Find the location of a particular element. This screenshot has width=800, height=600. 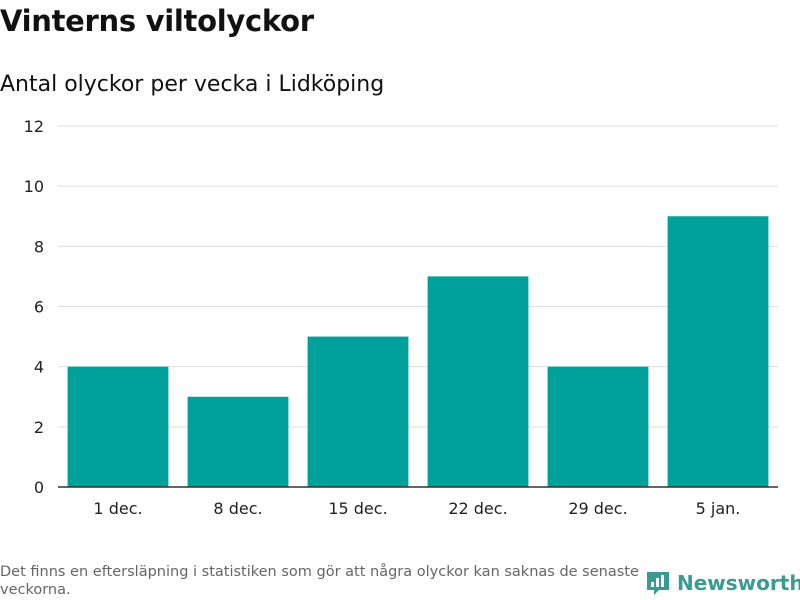

chart-subtitle: Antal olyckor per vecka i Lidköping is located at coordinates (192, 84).